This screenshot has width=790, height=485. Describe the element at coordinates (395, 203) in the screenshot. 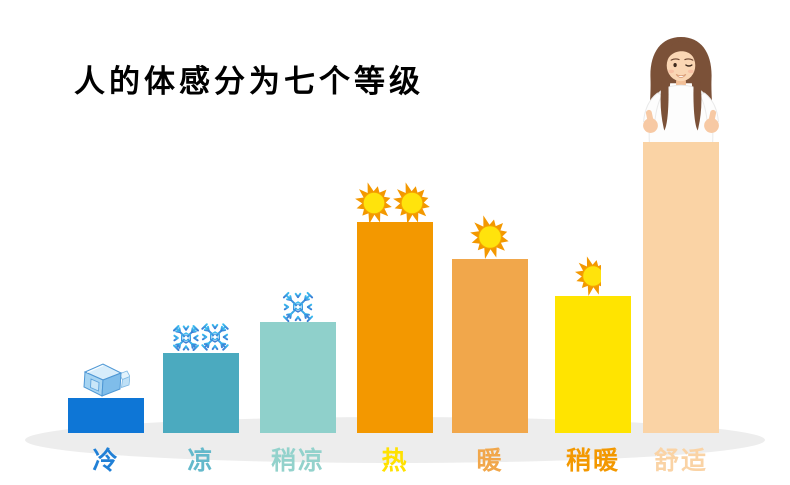

I see `suns-two-icon` at that location.